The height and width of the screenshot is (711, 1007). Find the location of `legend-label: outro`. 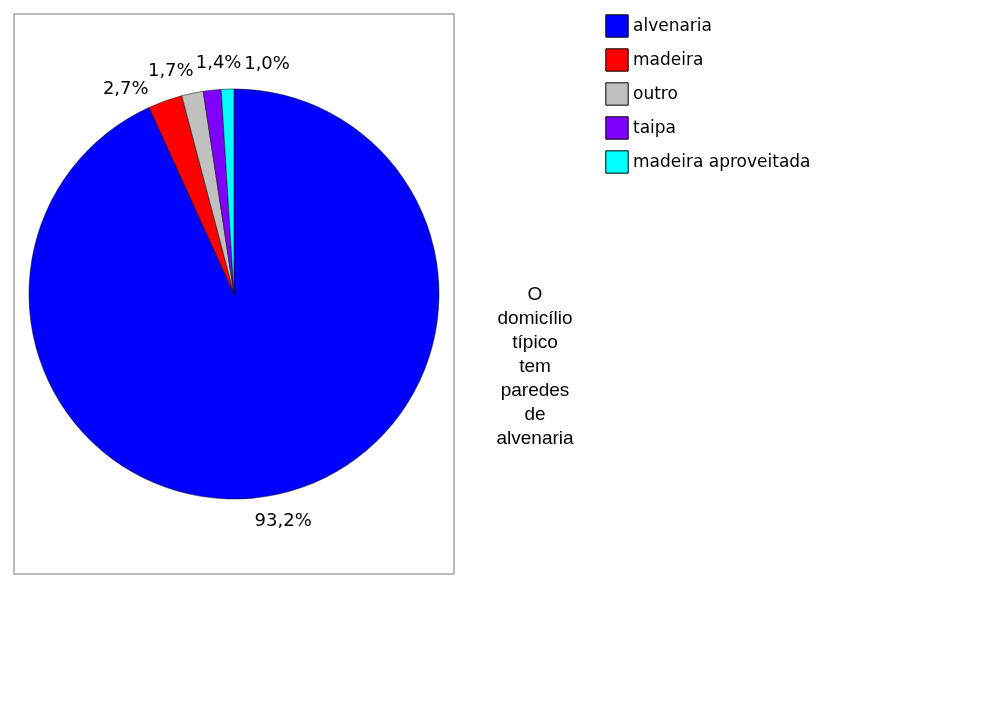

legend-label: outro is located at coordinates (655, 93).